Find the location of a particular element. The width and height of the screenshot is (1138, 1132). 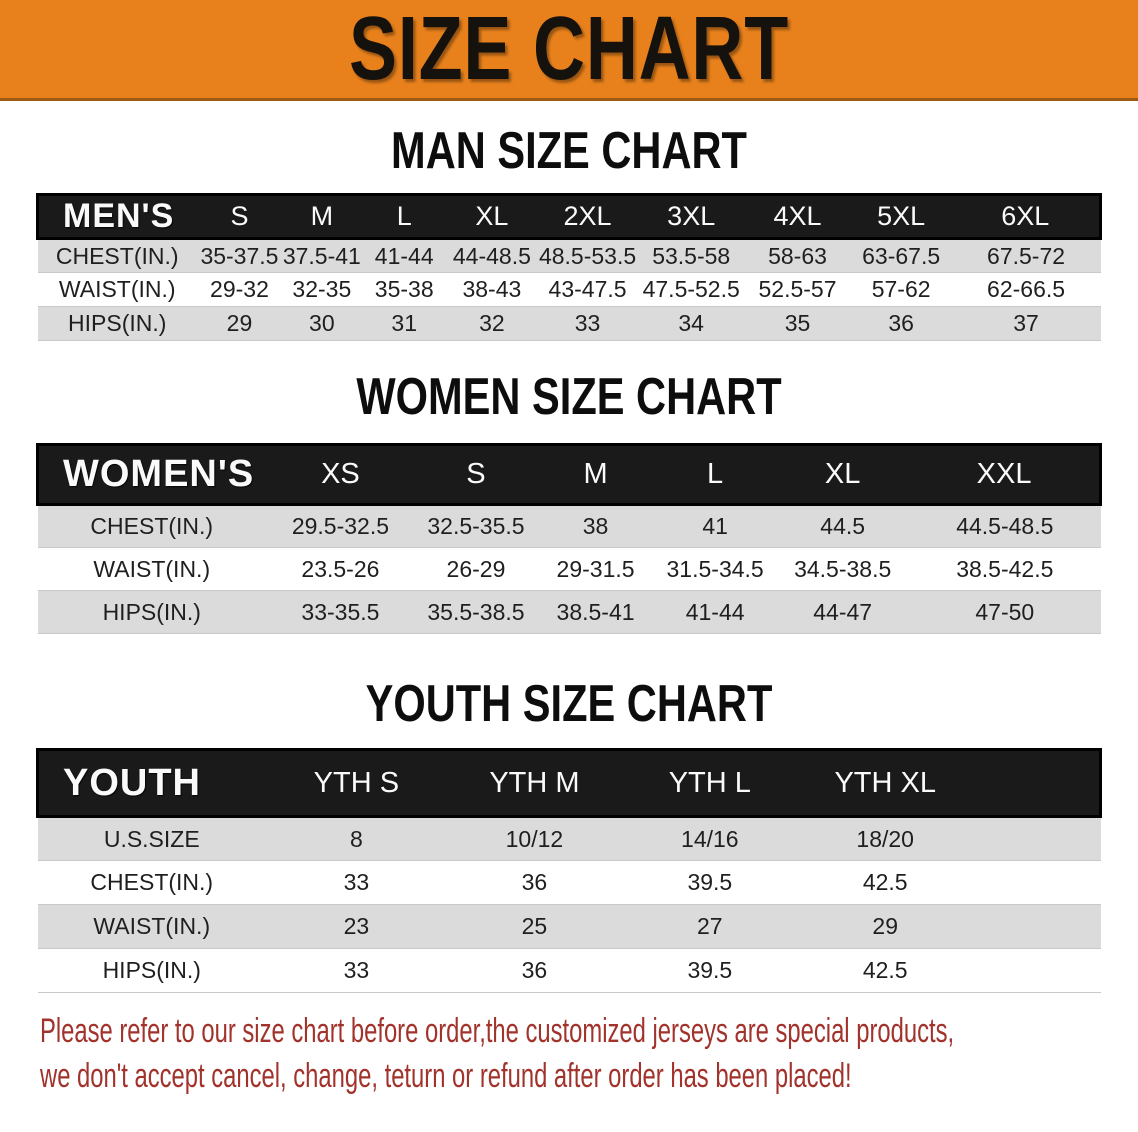

measurement-value: 34.5-38.5 is located at coordinates (843, 568).